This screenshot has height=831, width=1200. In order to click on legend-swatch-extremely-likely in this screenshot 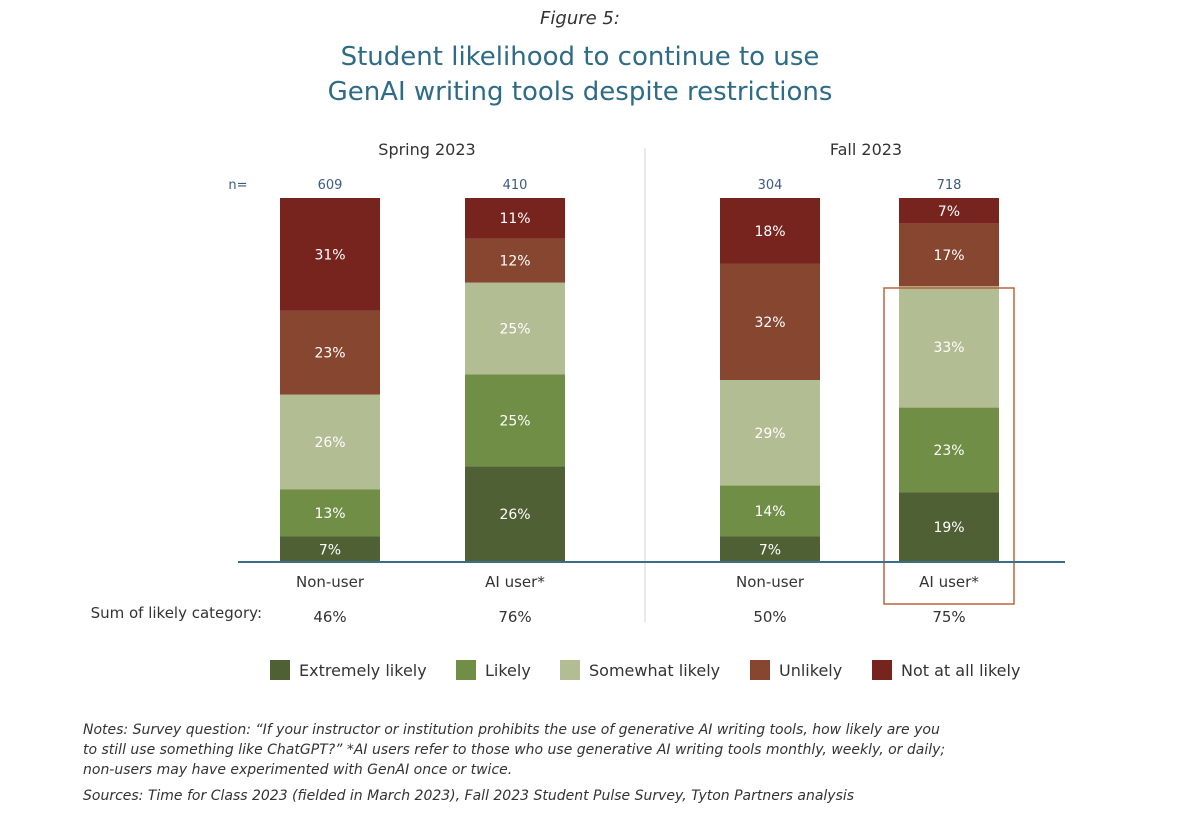, I will do `click(280, 670)`.